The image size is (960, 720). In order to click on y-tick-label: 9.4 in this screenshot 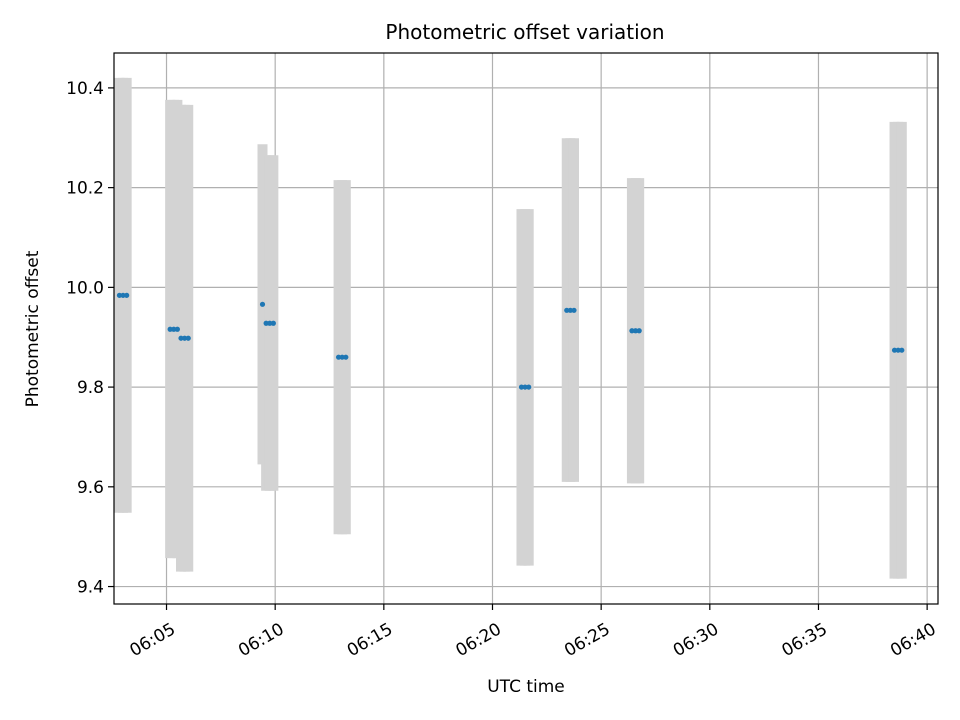, I will do `click(90, 588)`.